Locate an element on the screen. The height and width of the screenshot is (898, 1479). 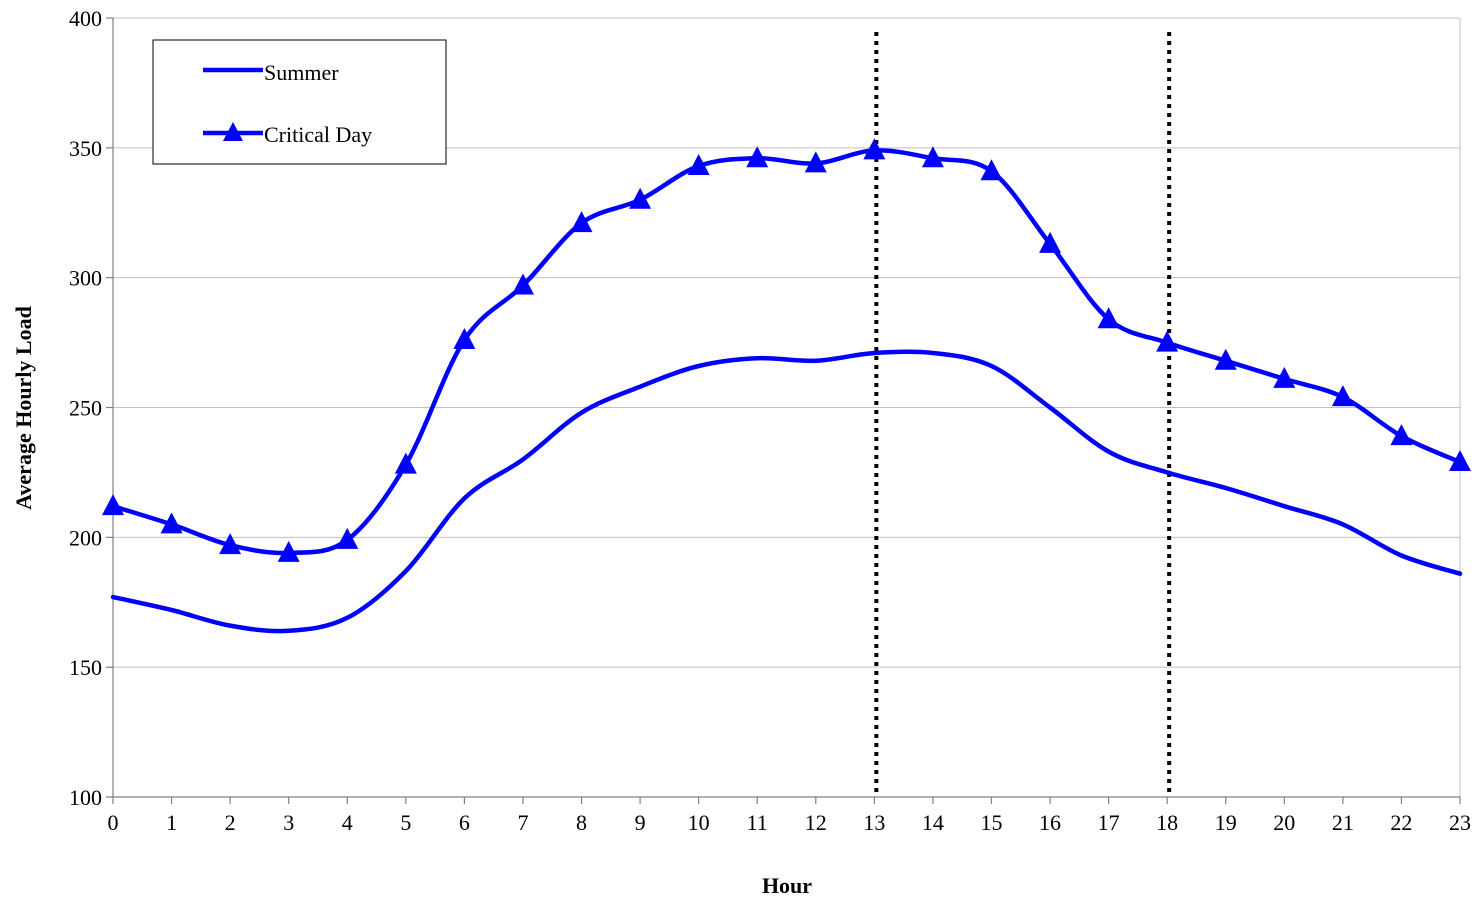
legend: Summer Critical Day is located at coordinates (299, 102).